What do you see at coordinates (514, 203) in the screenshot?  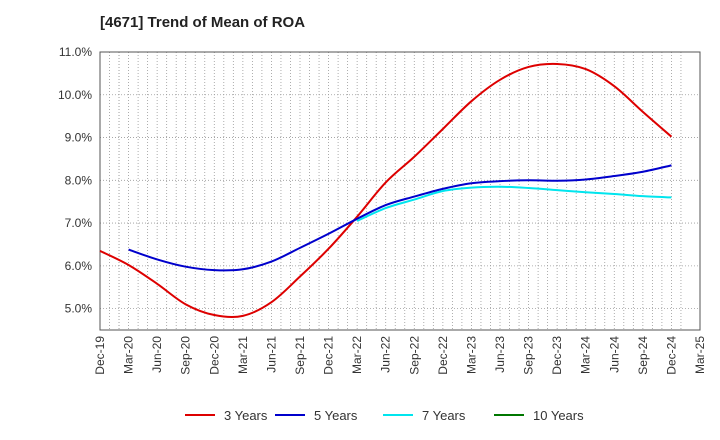 I see `series-line-7-years` at bounding box center [514, 203].